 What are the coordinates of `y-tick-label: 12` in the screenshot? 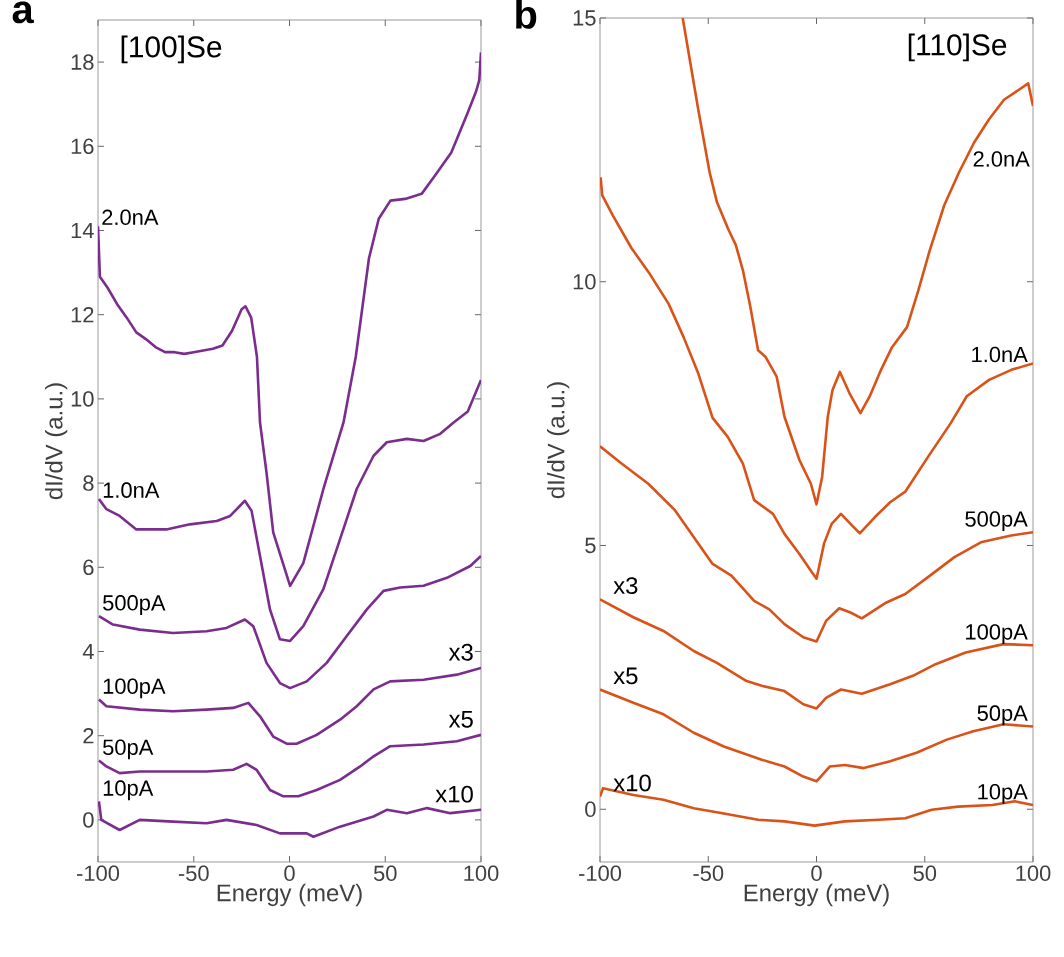 It's located at (82, 315).